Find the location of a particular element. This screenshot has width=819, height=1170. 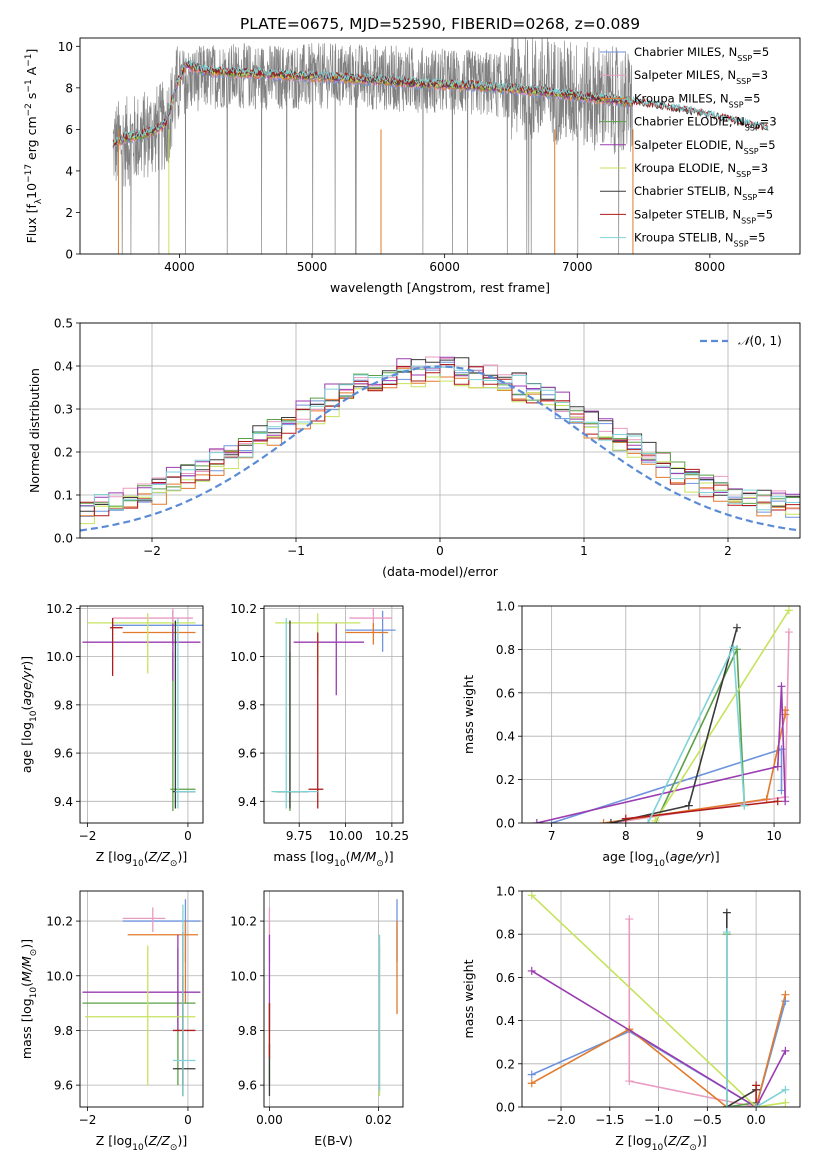

legend-label-7: Salpeter STELIB, NSSP=5 is located at coordinates (703, 216).